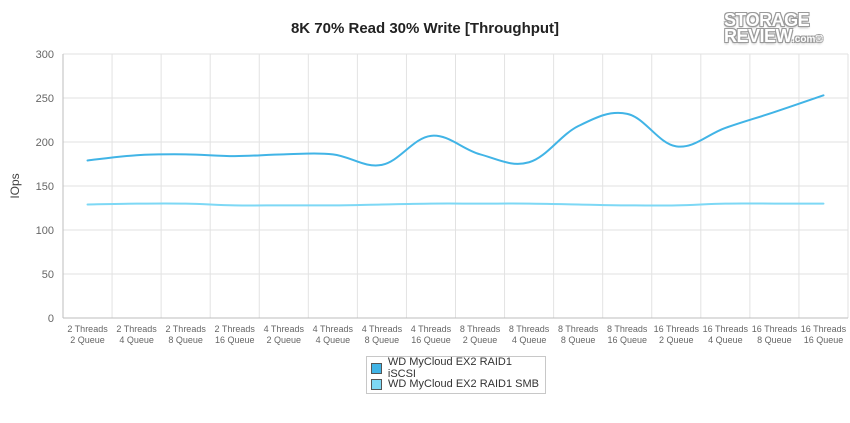 The width and height of the screenshot is (850, 423). I want to click on logo-text-line1: STORAGE, so click(767, 20).